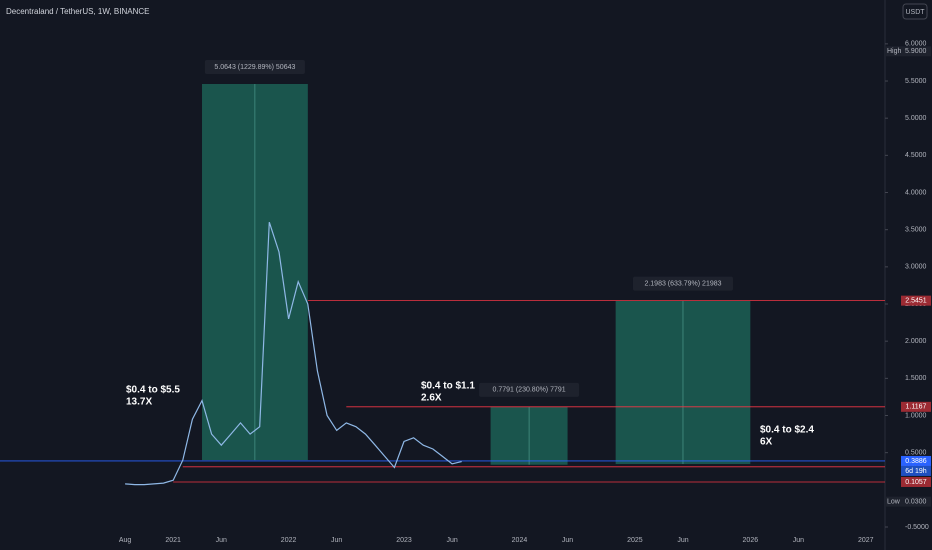  I want to click on measure-label: 2.1983 (633.79%) 21983, so click(682, 284).